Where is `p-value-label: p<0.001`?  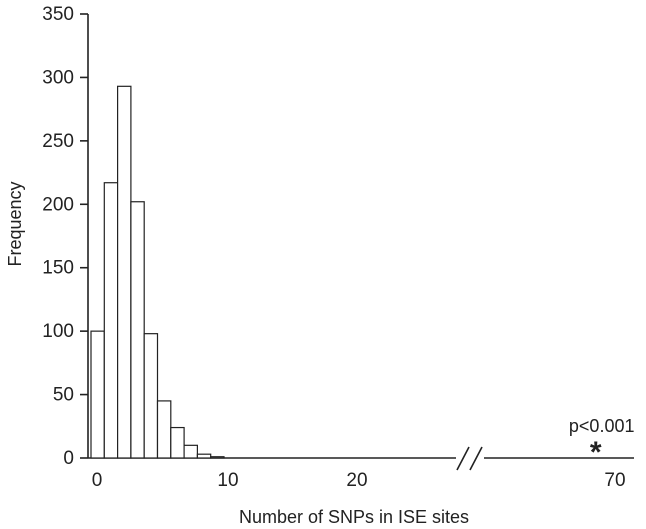
p-value-label: p<0.001 is located at coordinates (602, 426).